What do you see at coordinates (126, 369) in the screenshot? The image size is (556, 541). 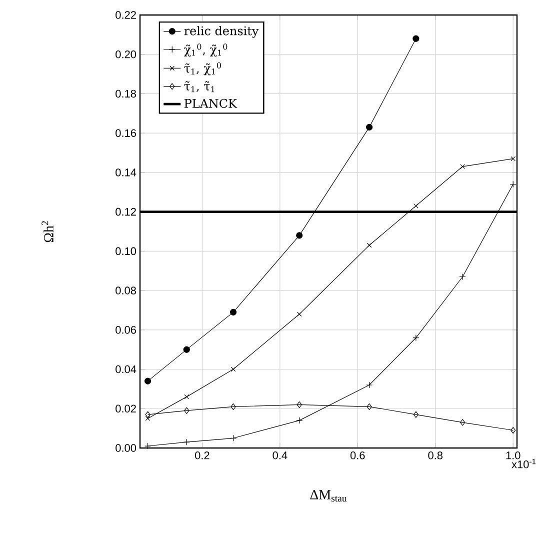 I see `y-tick-label: 0.04` at bounding box center [126, 369].